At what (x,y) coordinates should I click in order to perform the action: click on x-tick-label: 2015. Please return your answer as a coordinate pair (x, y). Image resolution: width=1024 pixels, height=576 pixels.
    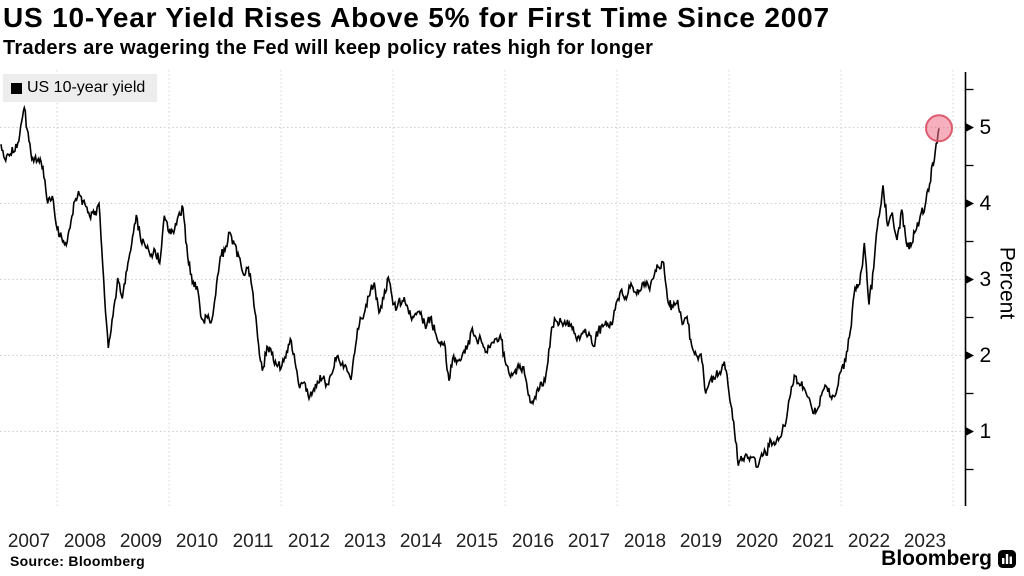
    Looking at the image, I should click on (477, 541).